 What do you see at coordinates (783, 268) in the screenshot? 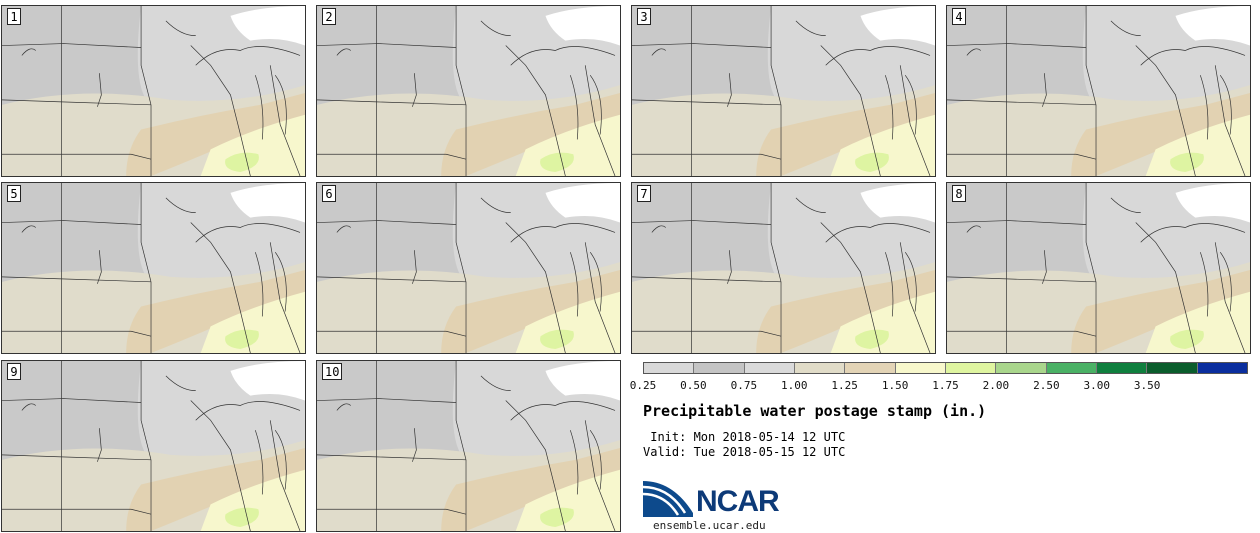
I see `map-panel: 7` at bounding box center [783, 268].